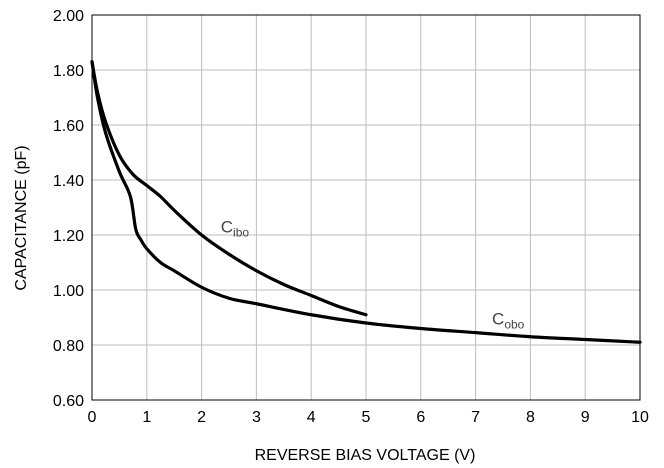 The height and width of the screenshot is (468, 664). What do you see at coordinates (92, 417) in the screenshot?
I see `x-tick-label: 0` at bounding box center [92, 417].